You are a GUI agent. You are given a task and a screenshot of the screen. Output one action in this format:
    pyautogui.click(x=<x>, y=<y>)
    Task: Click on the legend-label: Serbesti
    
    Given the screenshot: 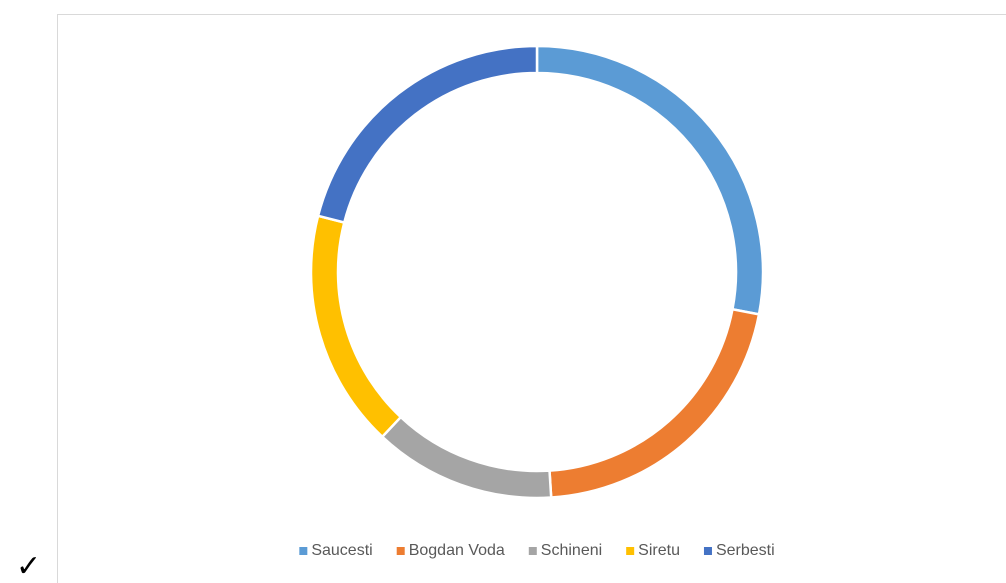 What is the action you would take?
    pyautogui.click(x=745, y=550)
    